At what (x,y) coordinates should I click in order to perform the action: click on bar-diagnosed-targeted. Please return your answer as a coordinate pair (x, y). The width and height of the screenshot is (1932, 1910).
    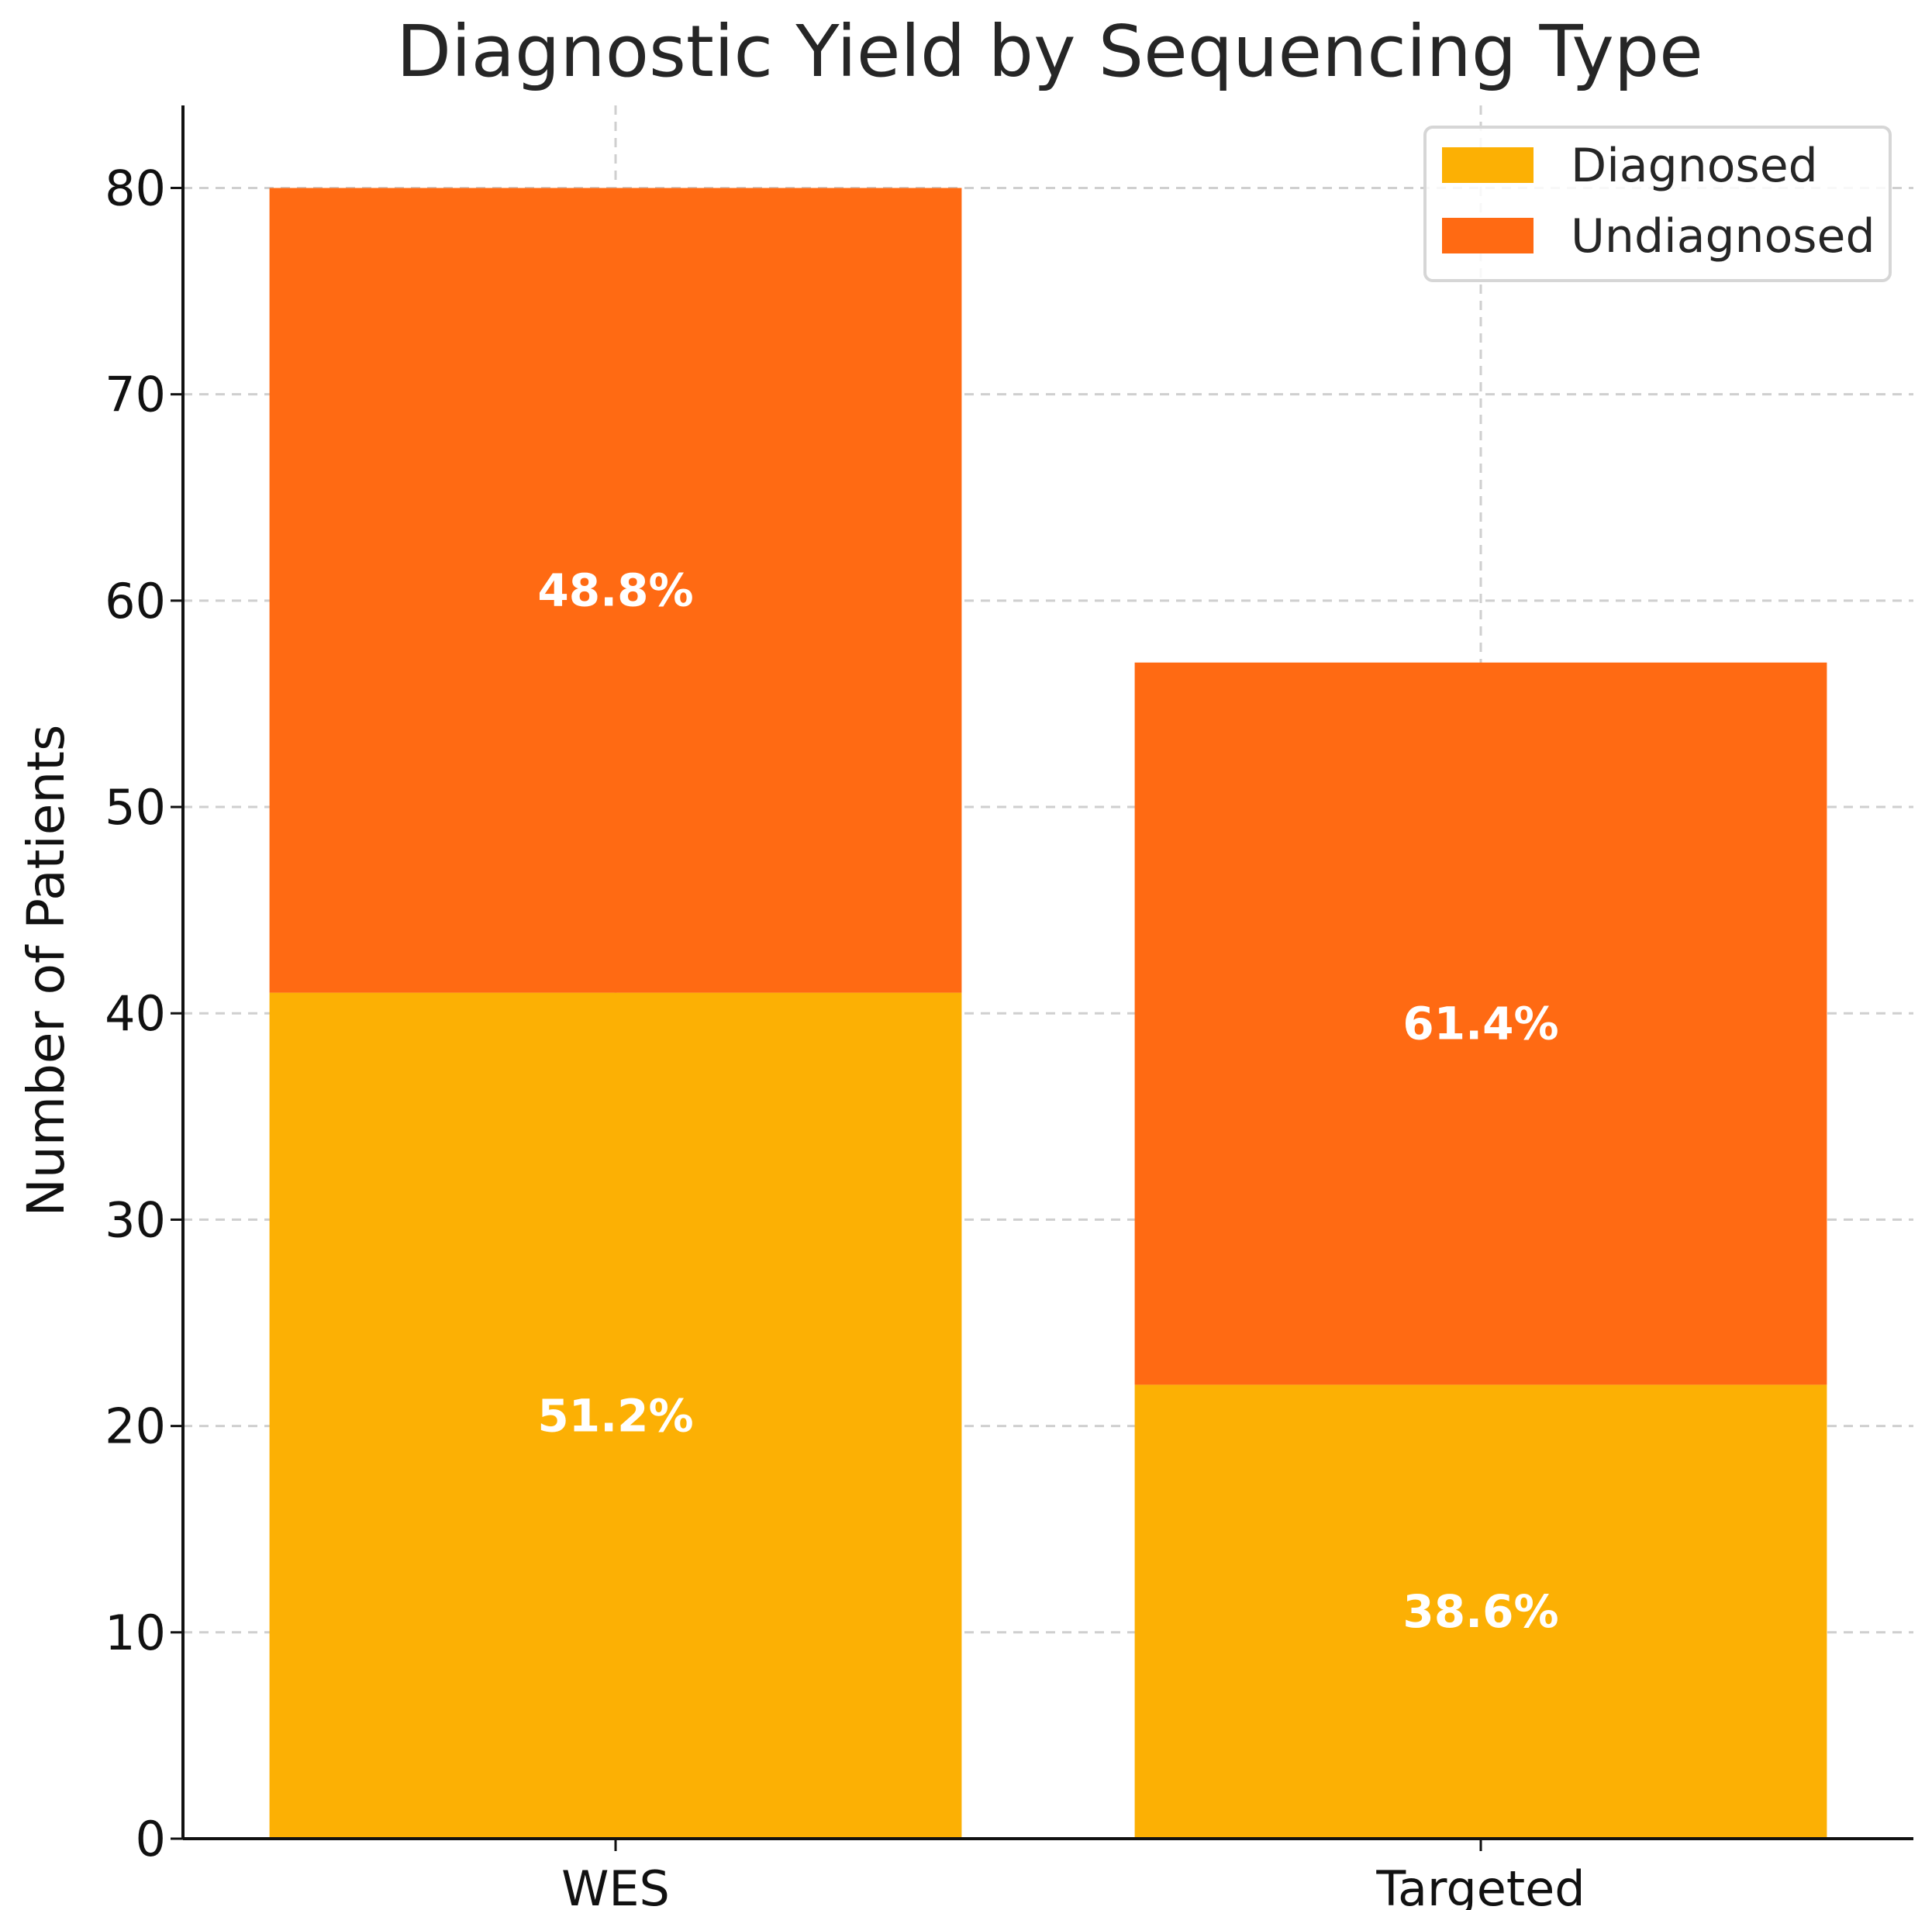
    Looking at the image, I should click on (1480, 1612).